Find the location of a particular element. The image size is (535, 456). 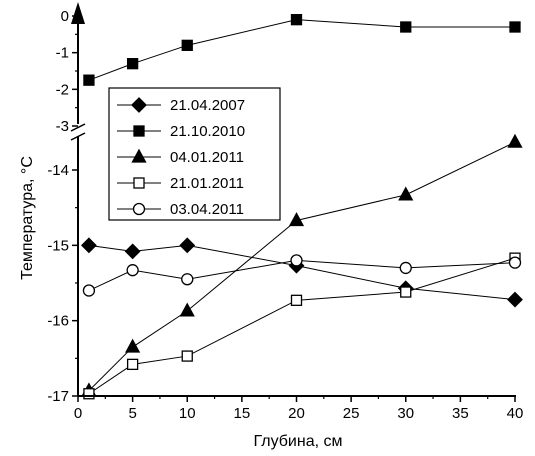

x-axis-title: Глубина, см is located at coordinates (297, 441).